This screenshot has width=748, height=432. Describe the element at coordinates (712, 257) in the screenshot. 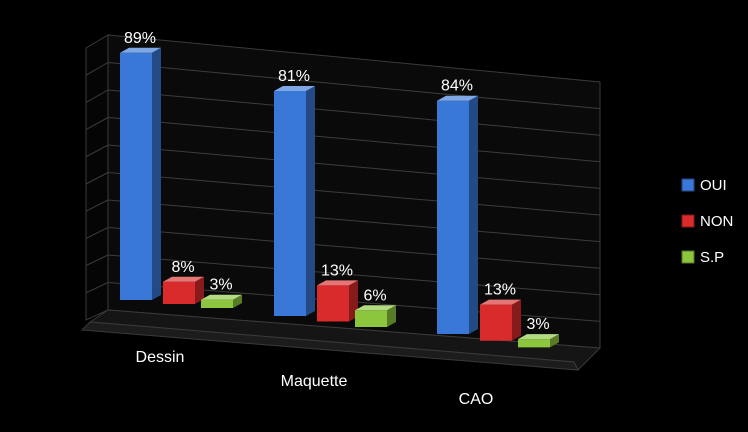

I see `legend-label: S.P` at that location.